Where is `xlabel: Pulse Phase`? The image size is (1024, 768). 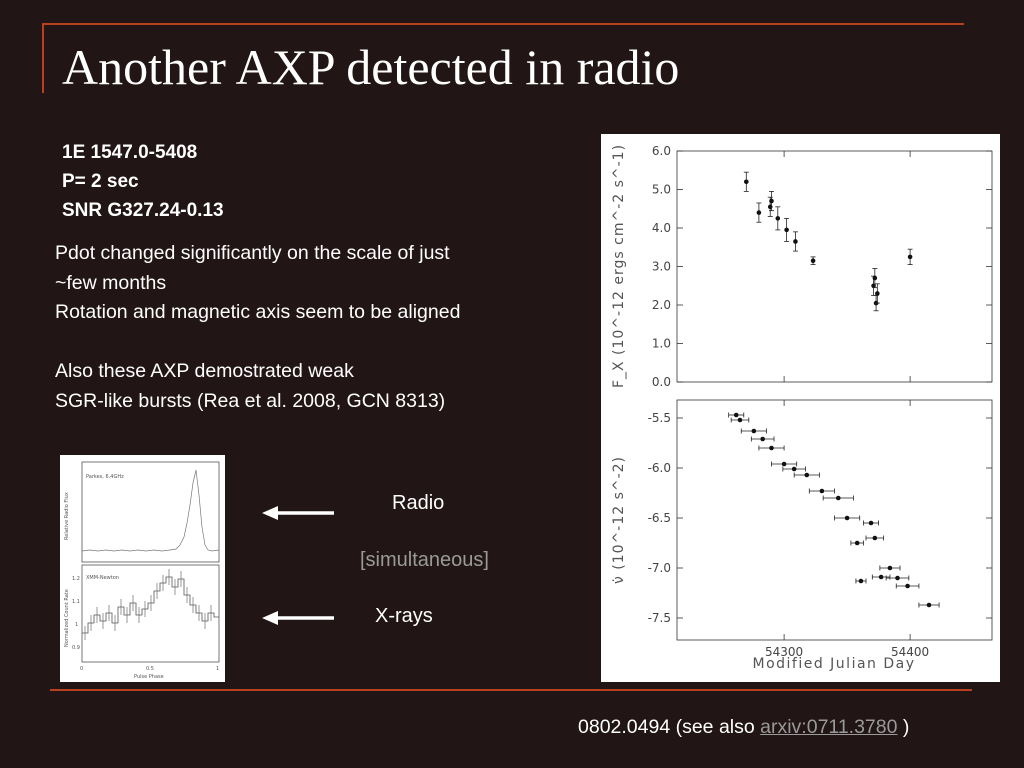
xlabel: Pulse Phase is located at coordinates (149, 677).